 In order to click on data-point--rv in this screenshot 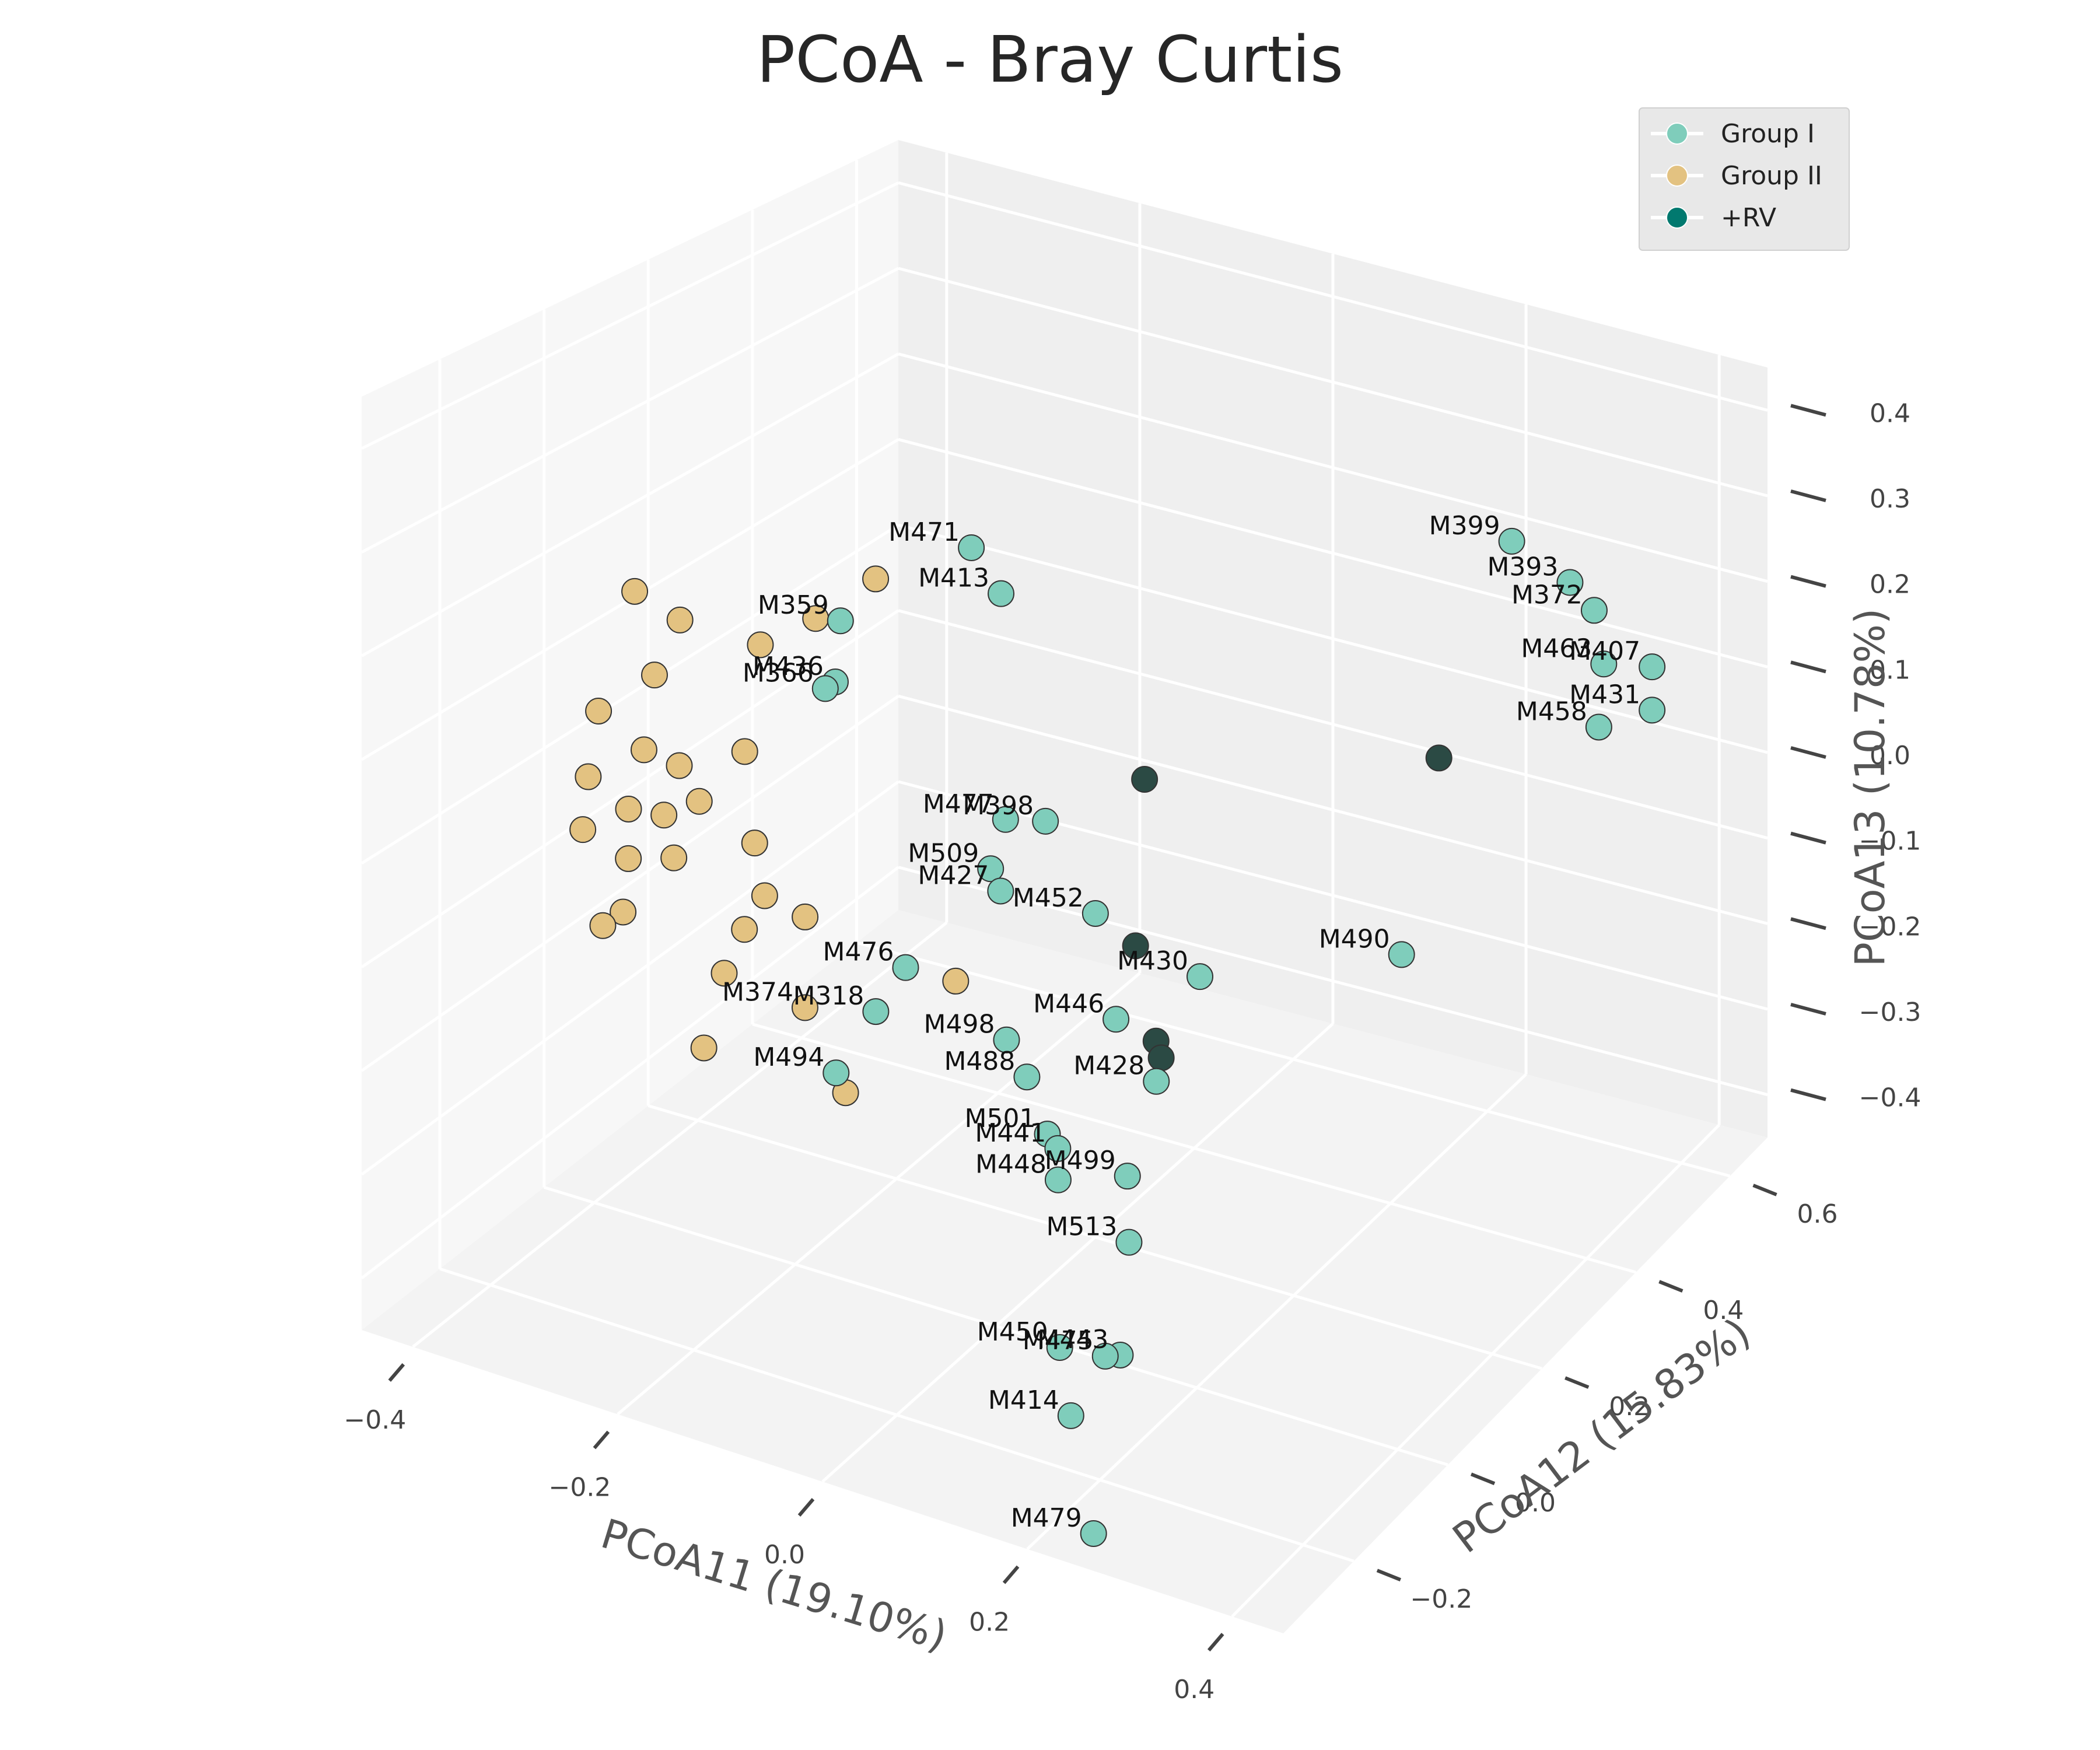, I will do `click(1144, 779)`.